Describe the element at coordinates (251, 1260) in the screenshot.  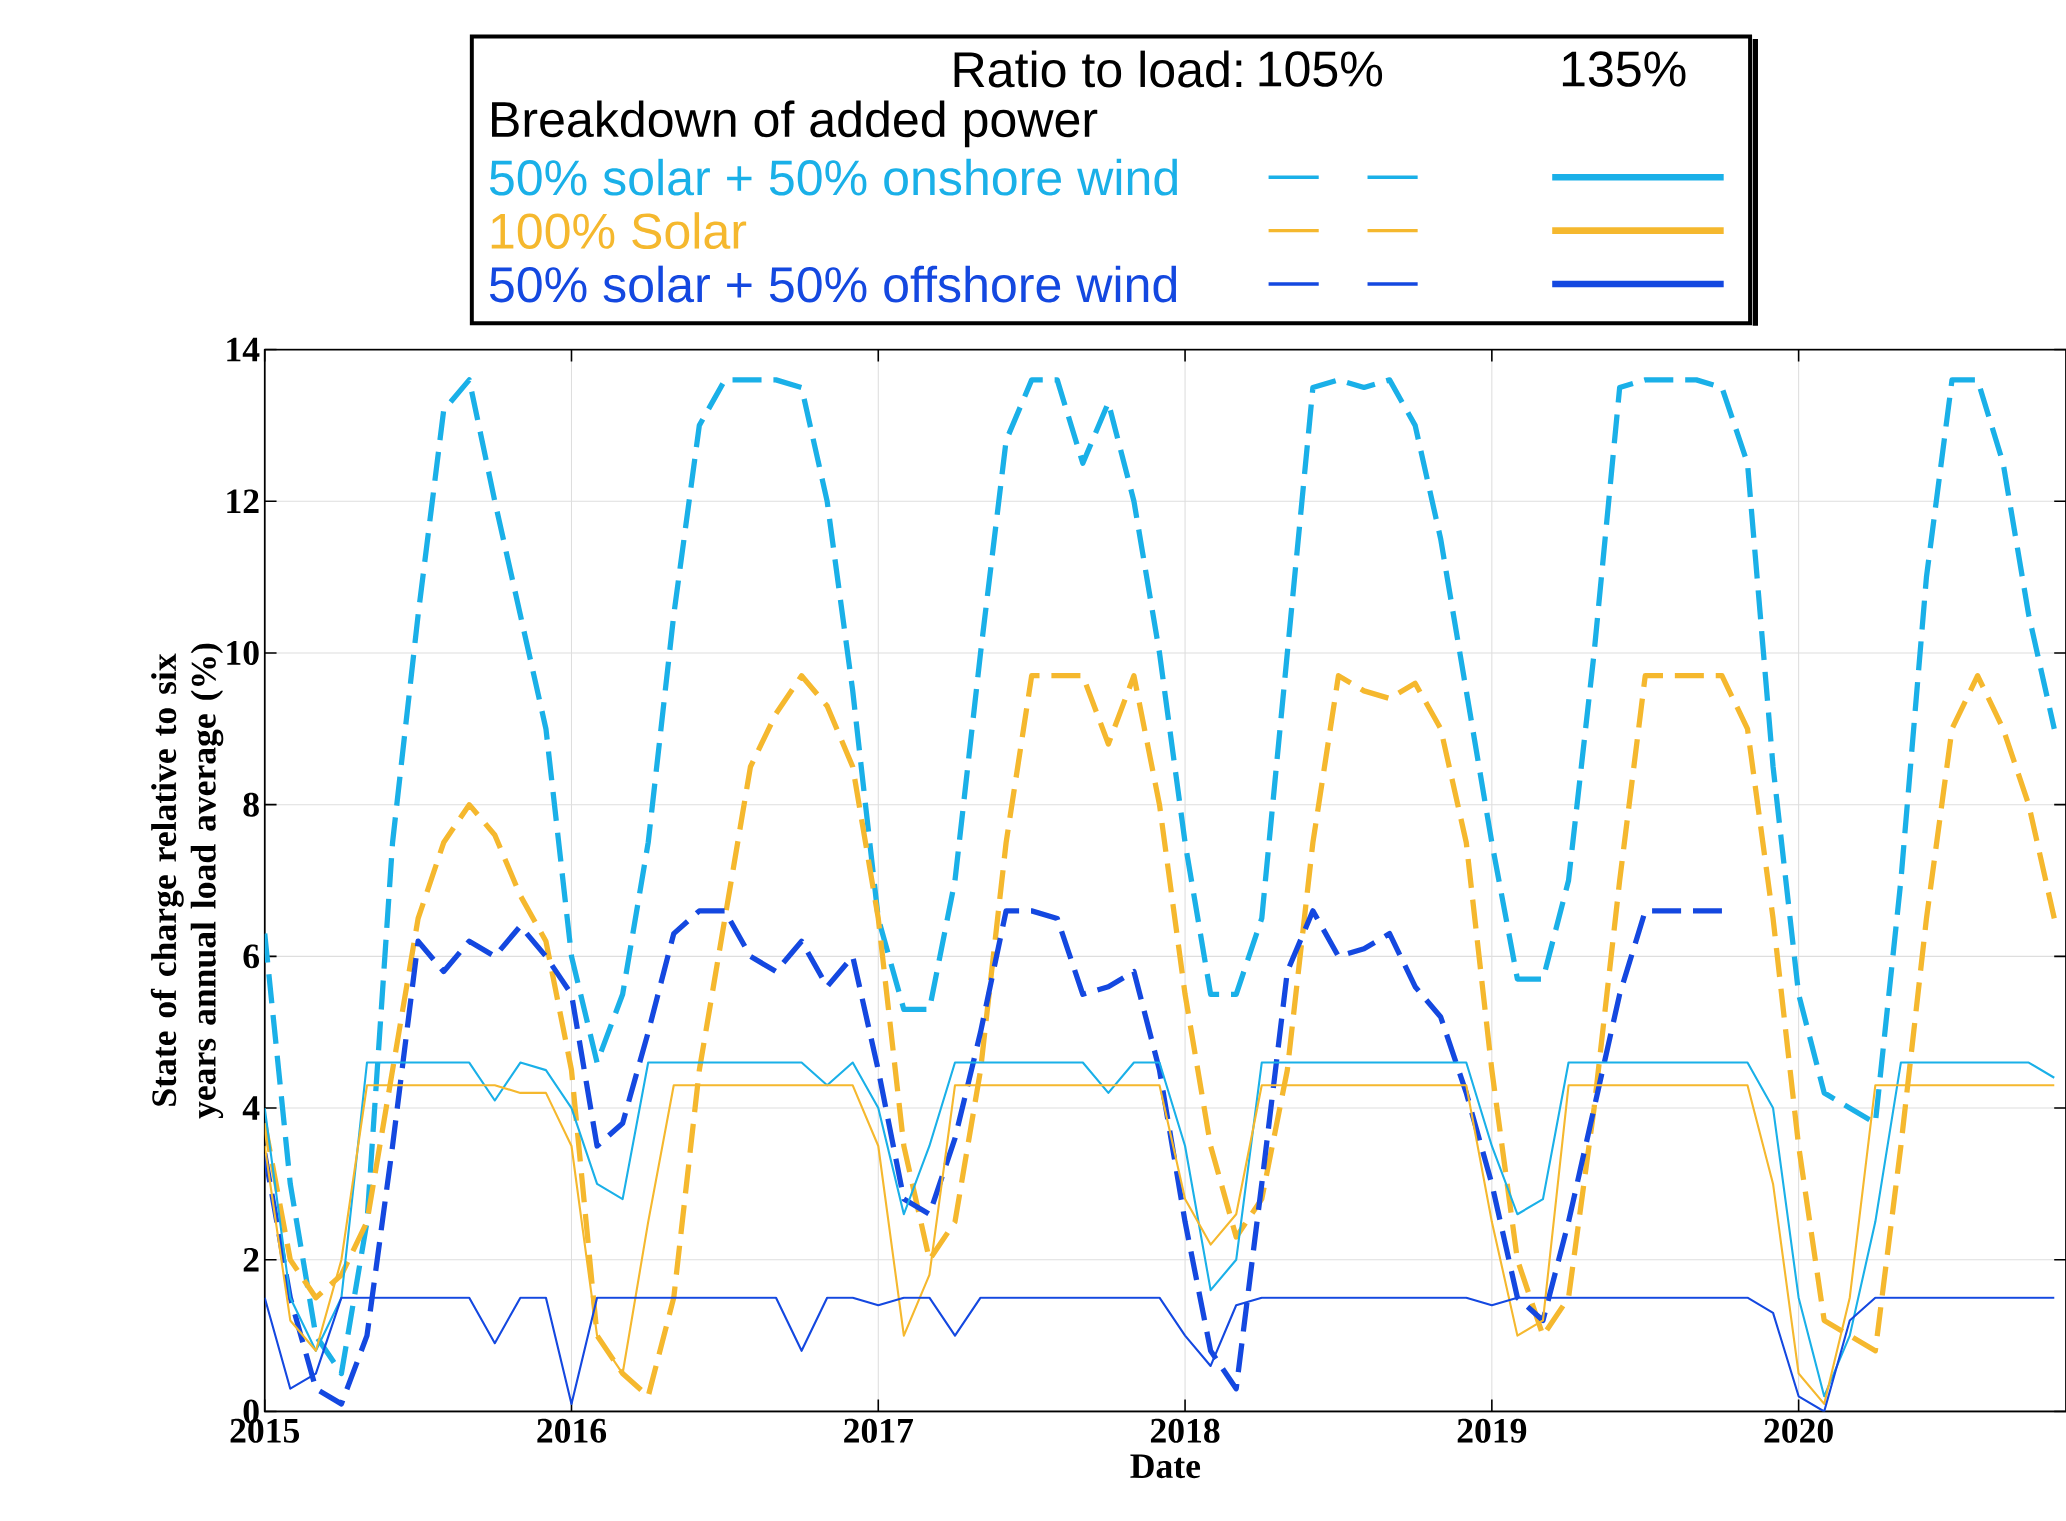
I see `y-tick-label: 2` at that location.